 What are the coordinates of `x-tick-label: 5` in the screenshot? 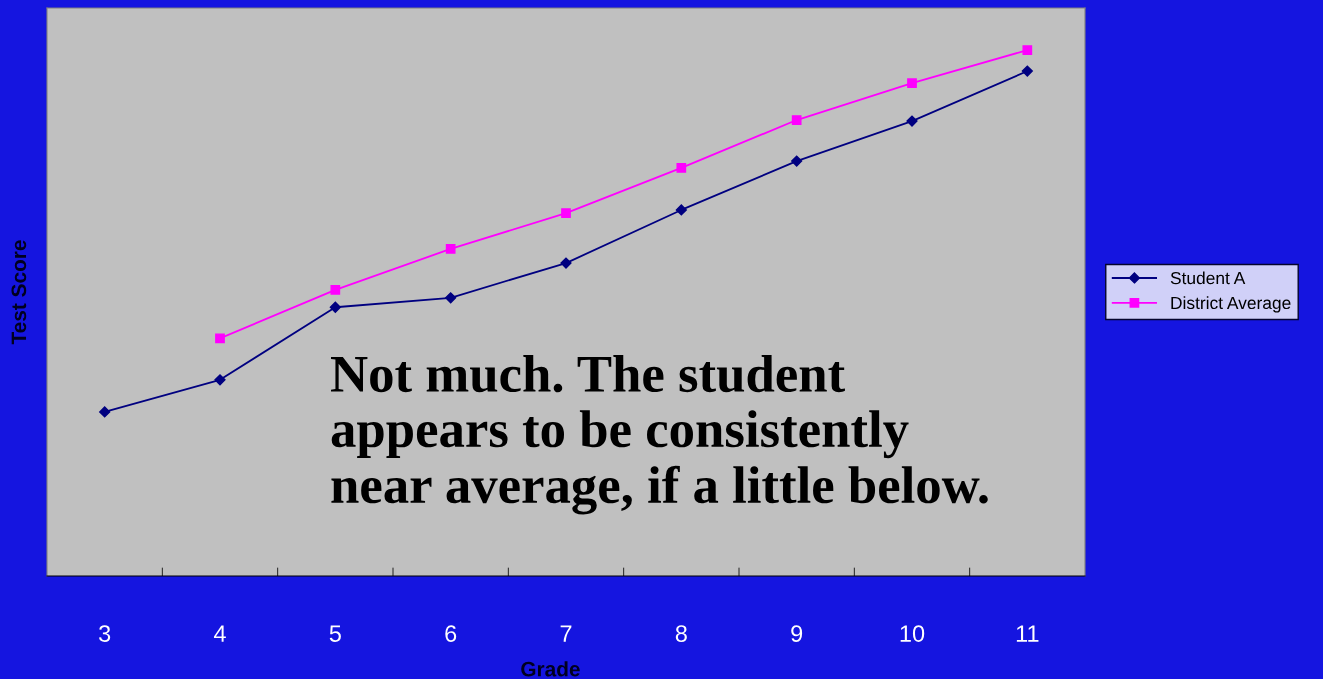 It's located at (335, 633).